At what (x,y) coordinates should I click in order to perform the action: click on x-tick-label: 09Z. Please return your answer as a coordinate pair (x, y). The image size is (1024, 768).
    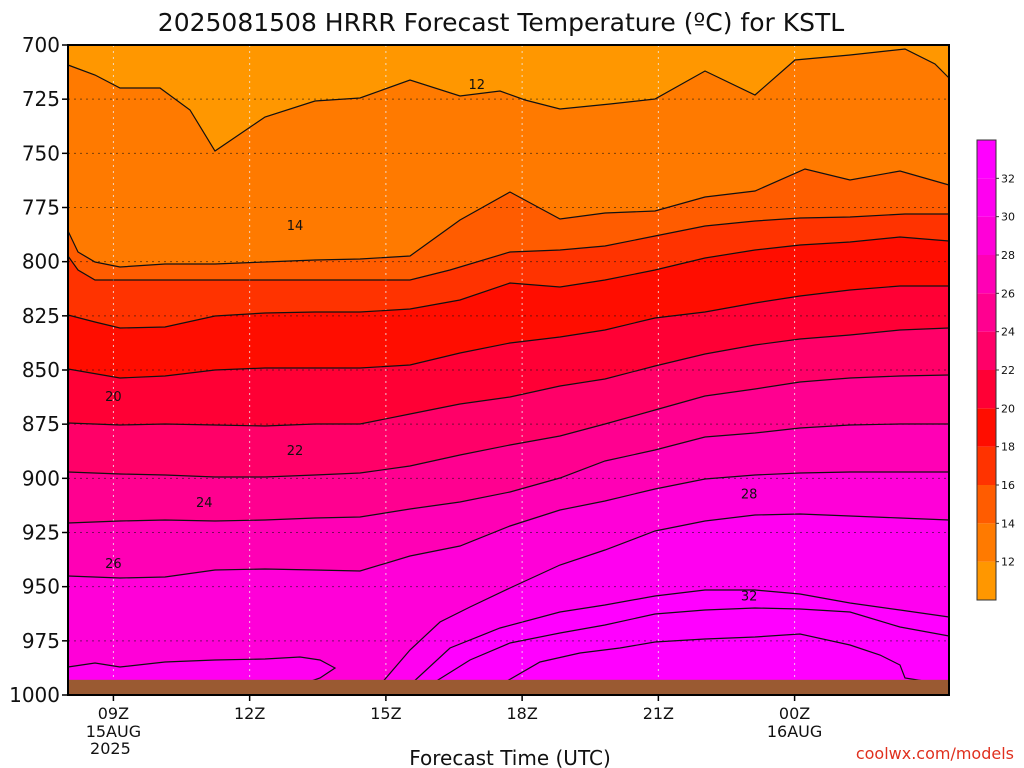
    Looking at the image, I should click on (113, 713).